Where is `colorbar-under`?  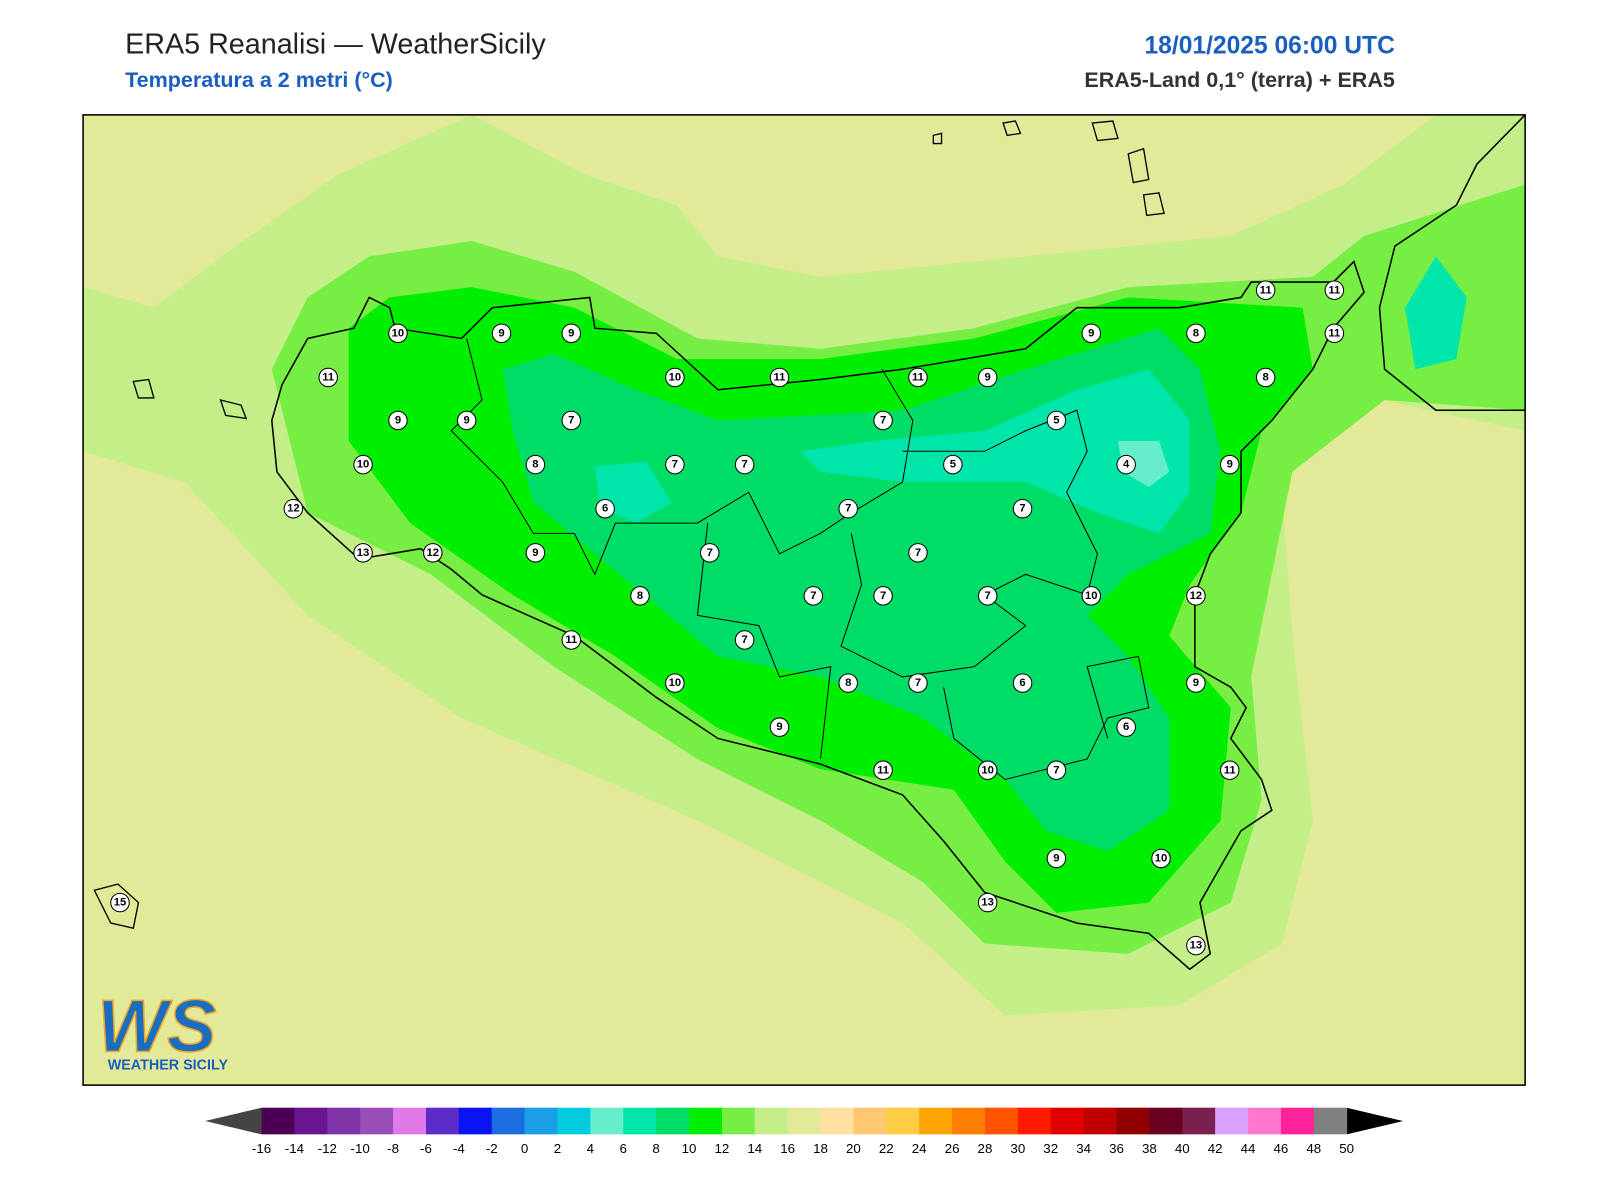
colorbar-under is located at coordinates (233, 1121).